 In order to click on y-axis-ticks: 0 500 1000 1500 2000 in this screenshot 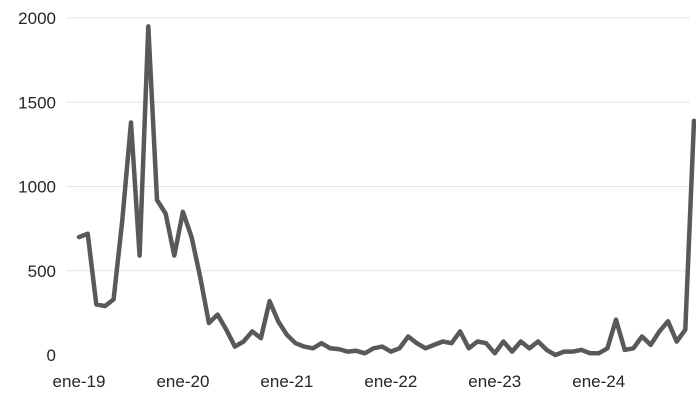, I will do `click(37, 187)`.